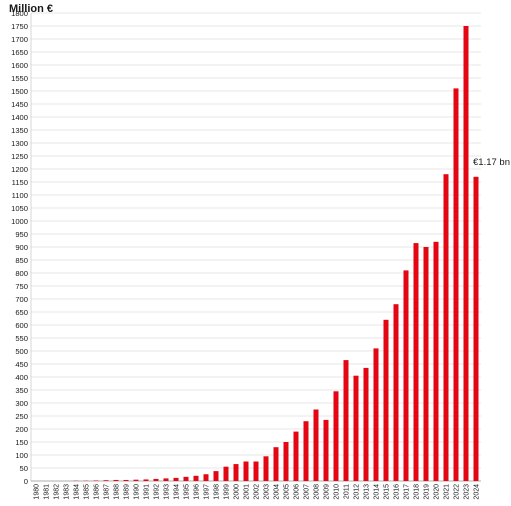 Image resolution: width=511 pixels, height=506 pixels. Describe the element at coordinates (267, 492) in the screenshot. I see `x-tick-label: 2003` at that location.